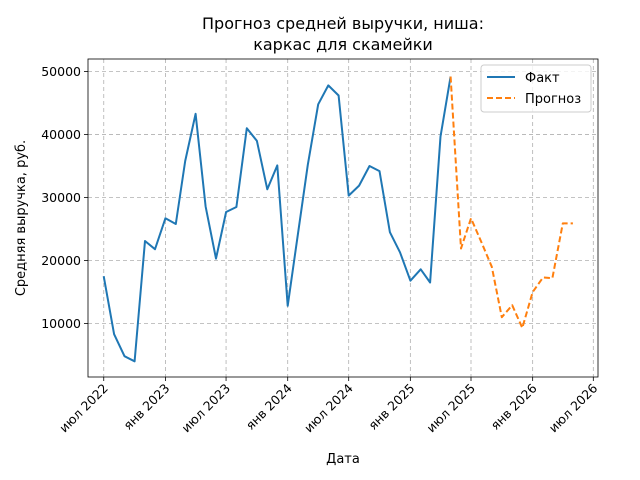 The image size is (640, 480). I want to click on legend-label-forecast: Прогноз, so click(553, 99).